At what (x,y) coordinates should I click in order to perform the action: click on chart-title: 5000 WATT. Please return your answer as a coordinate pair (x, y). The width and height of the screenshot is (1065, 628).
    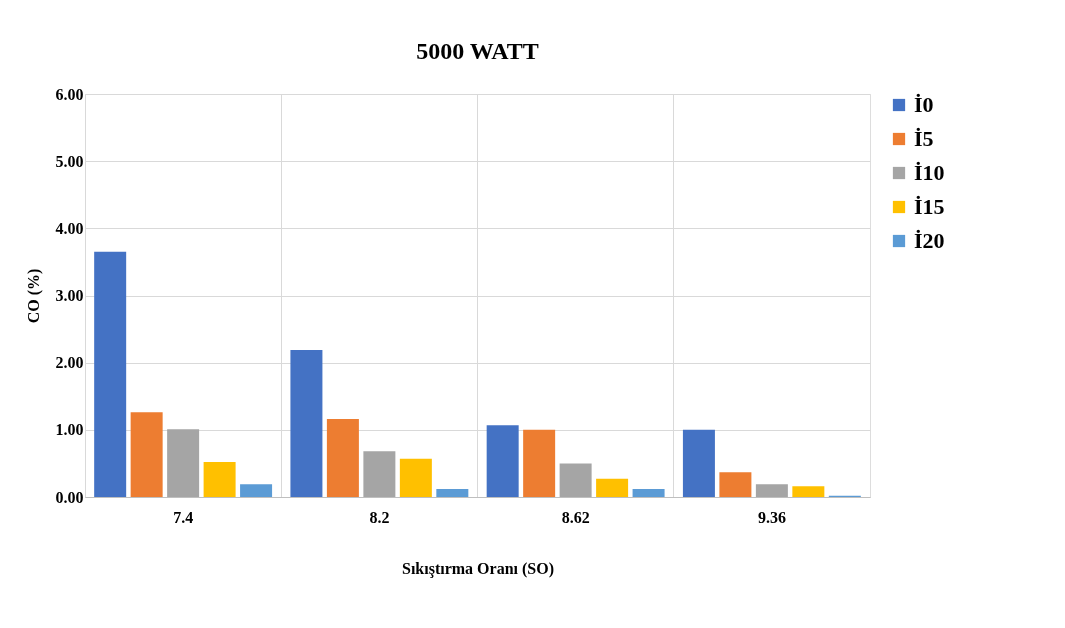
    Looking at the image, I should click on (477, 51).